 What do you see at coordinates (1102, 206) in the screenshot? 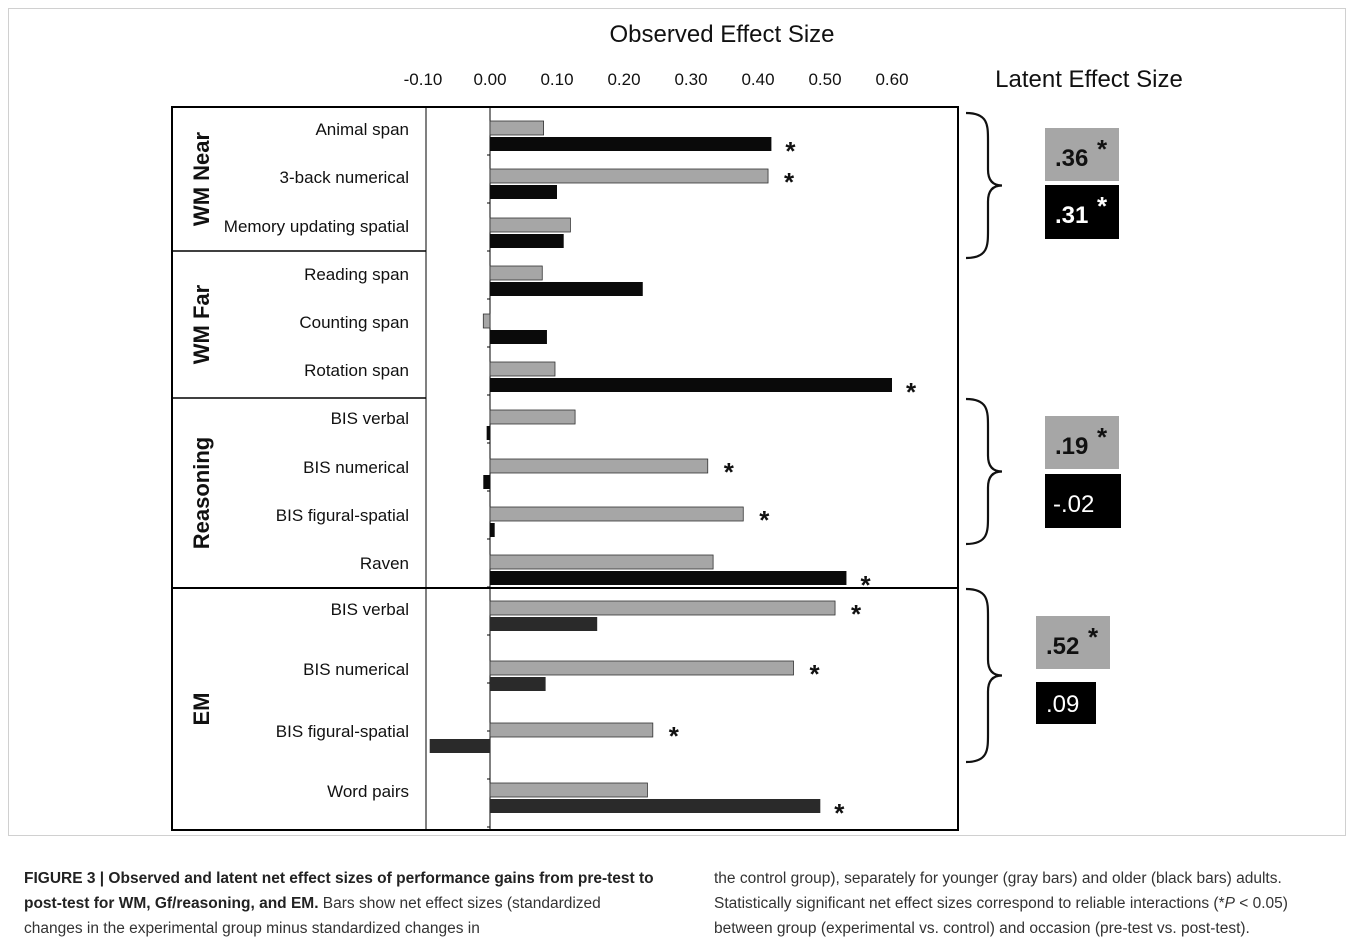
I see `latent-star-older: *` at bounding box center [1102, 206].